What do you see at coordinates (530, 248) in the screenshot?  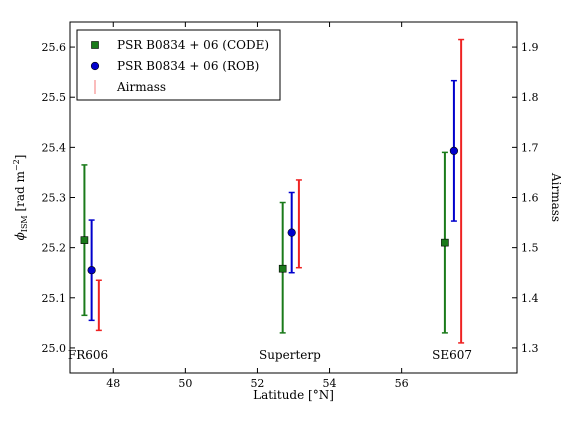 I see `y2-tick-label: 1.5` at bounding box center [530, 248].